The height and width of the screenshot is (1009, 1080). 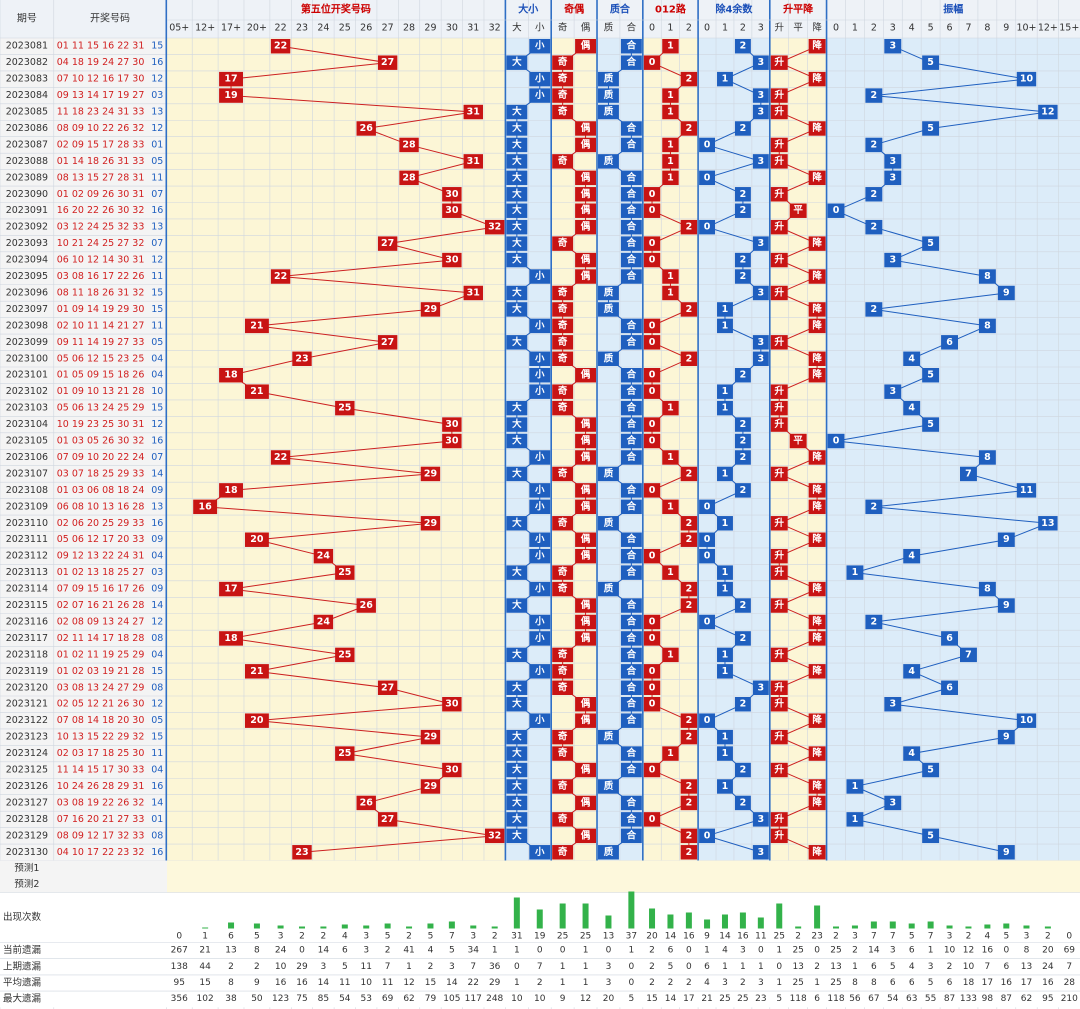 What do you see at coordinates (366, 937) in the screenshot?
I see `occurrence-value: 3` at bounding box center [366, 937].